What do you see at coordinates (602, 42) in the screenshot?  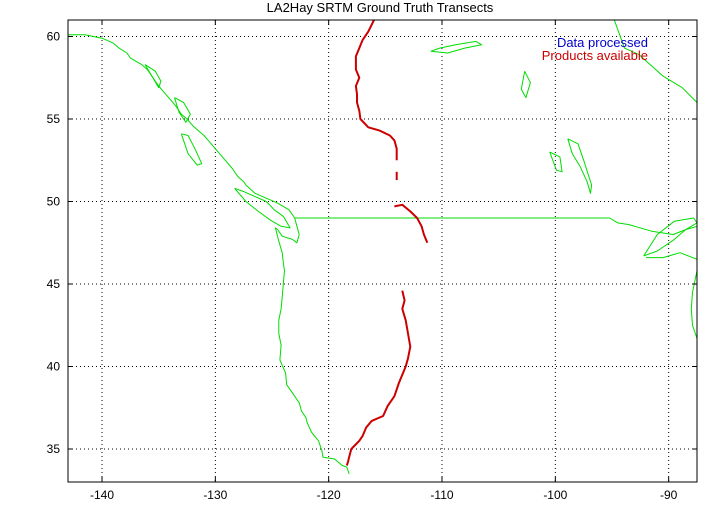 I see `legend-data-processed: Data processed` at bounding box center [602, 42].